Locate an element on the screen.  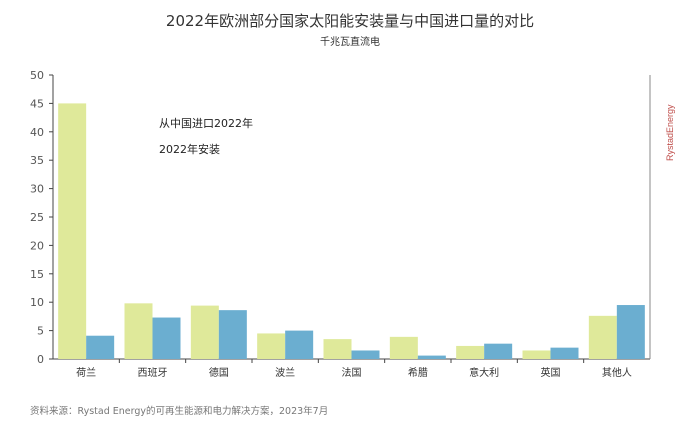
x-tick-label: 希腊 is located at coordinates (418, 372).